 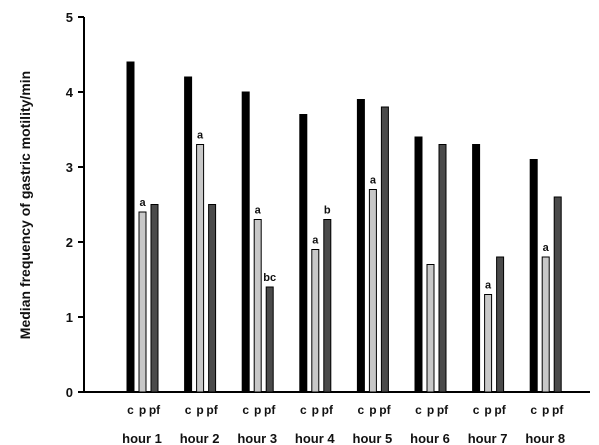 I want to click on category-label: hour 7, so click(x=488, y=438).